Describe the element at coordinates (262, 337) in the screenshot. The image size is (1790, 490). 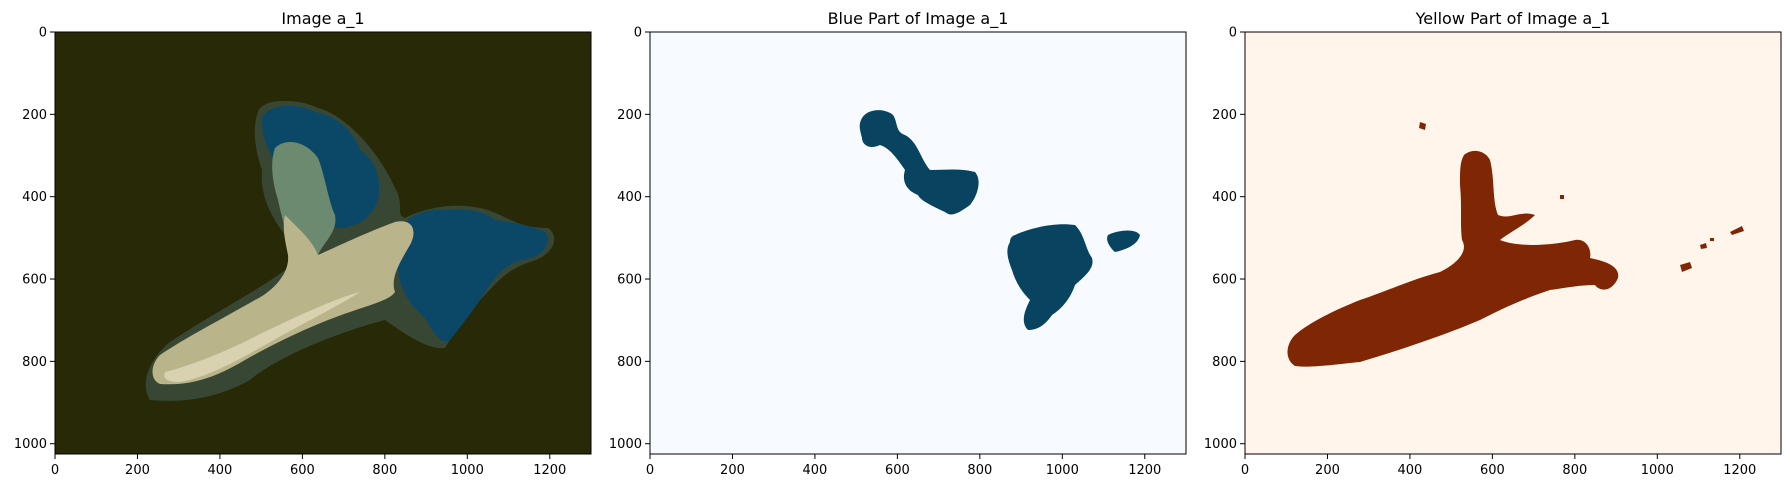
I see `light-region` at that location.